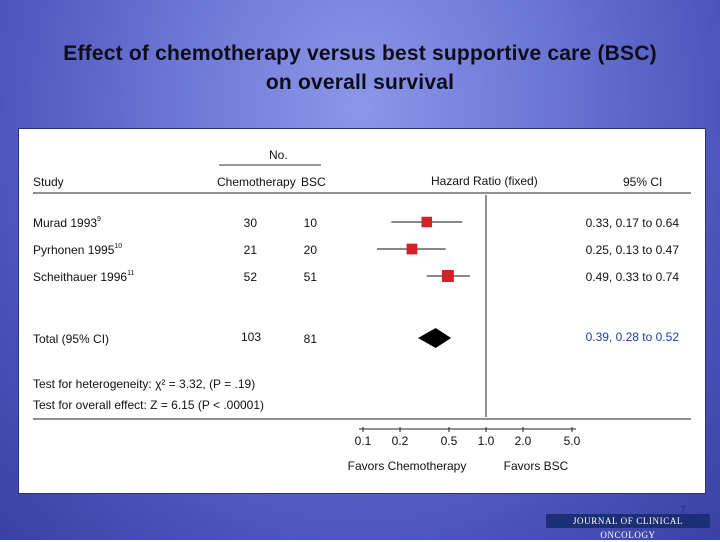 The width and height of the screenshot is (720, 542). What do you see at coordinates (400, 441) in the screenshot?
I see `x-tick-label: 0.2` at bounding box center [400, 441].